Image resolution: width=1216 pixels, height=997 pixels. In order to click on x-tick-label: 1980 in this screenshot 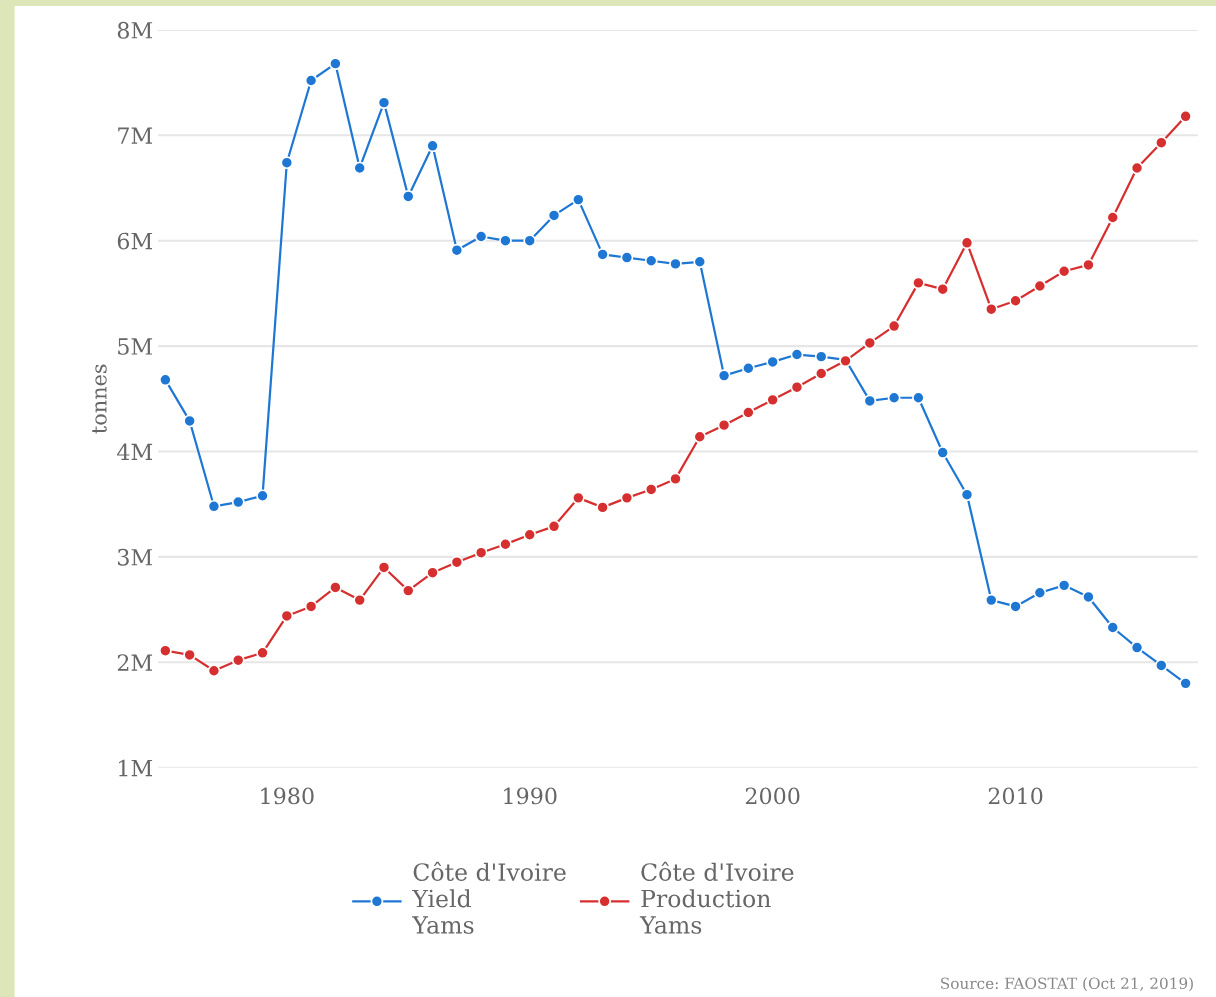, I will do `click(287, 796)`.